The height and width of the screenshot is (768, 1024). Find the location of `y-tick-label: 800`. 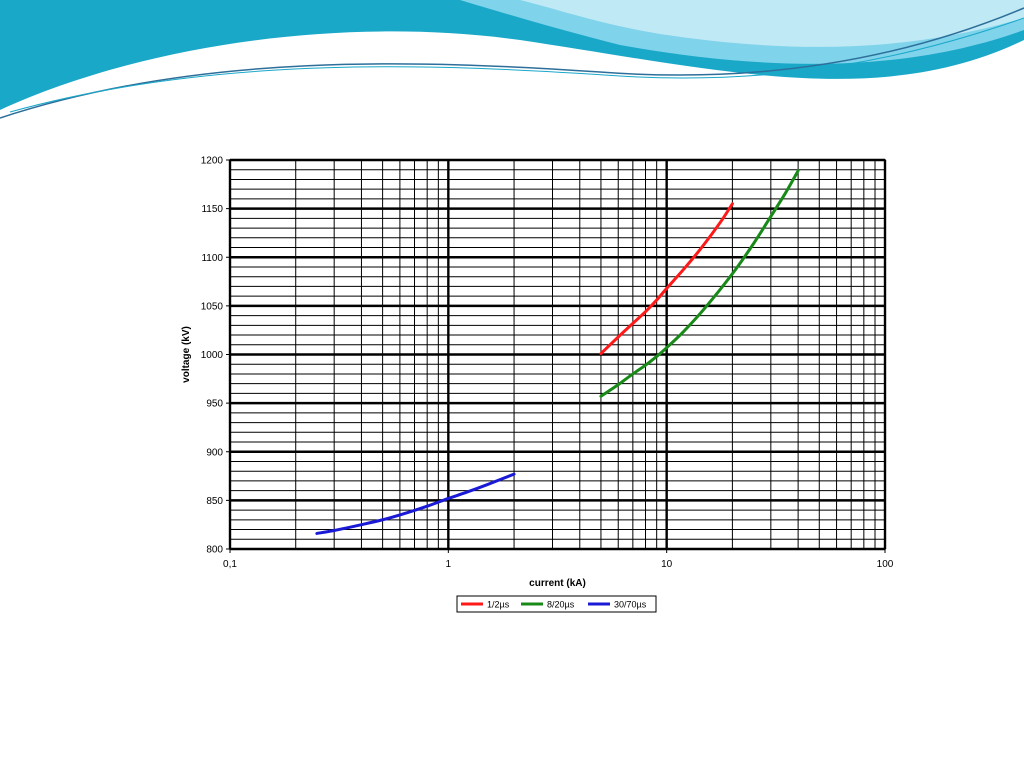

y-tick-label: 800 is located at coordinates (214, 550).